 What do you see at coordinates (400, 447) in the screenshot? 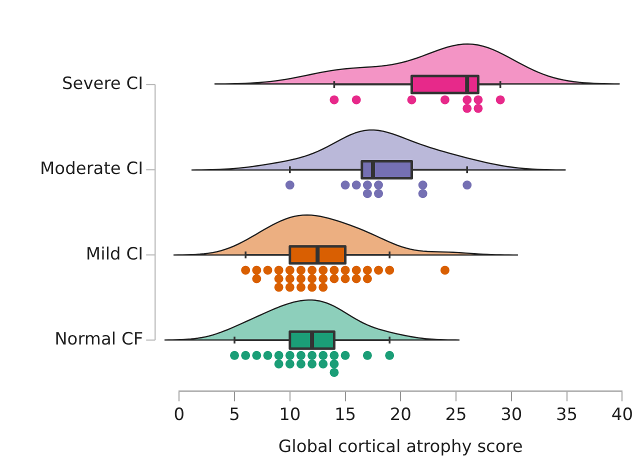
I see `x-axis-title: Global cortical atrophy score` at bounding box center [400, 447].